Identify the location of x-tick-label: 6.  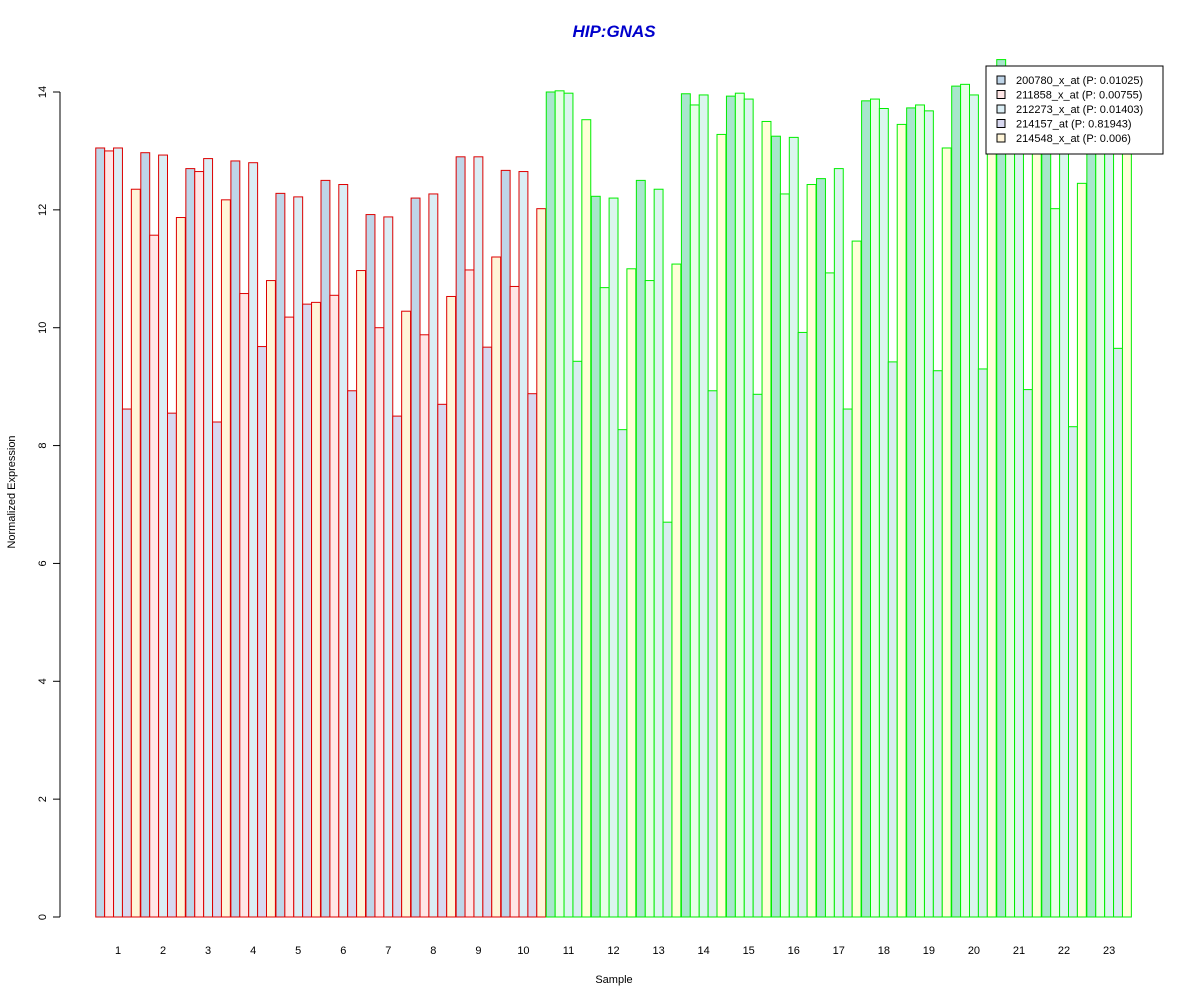
(343, 951).